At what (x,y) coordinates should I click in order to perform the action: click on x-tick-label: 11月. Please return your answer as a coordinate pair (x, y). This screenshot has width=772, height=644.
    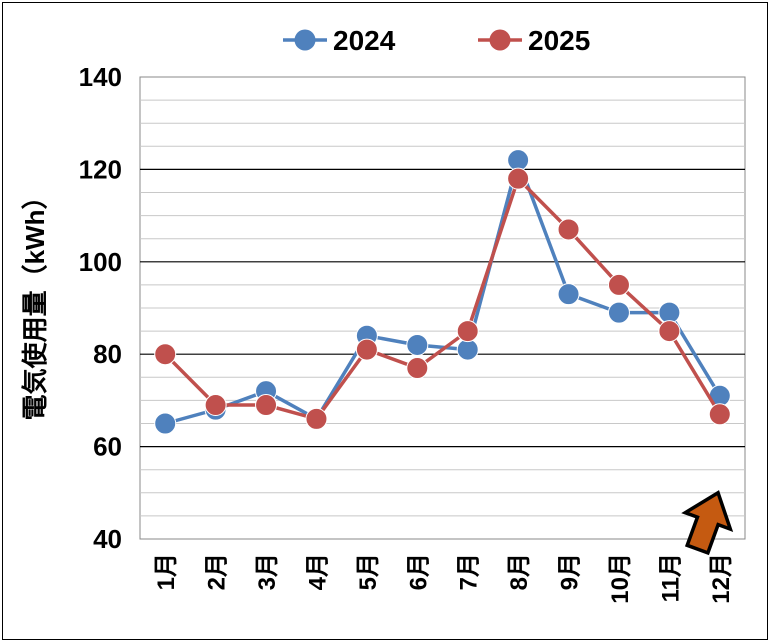
    Looking at the image, I should click on (670, 577).